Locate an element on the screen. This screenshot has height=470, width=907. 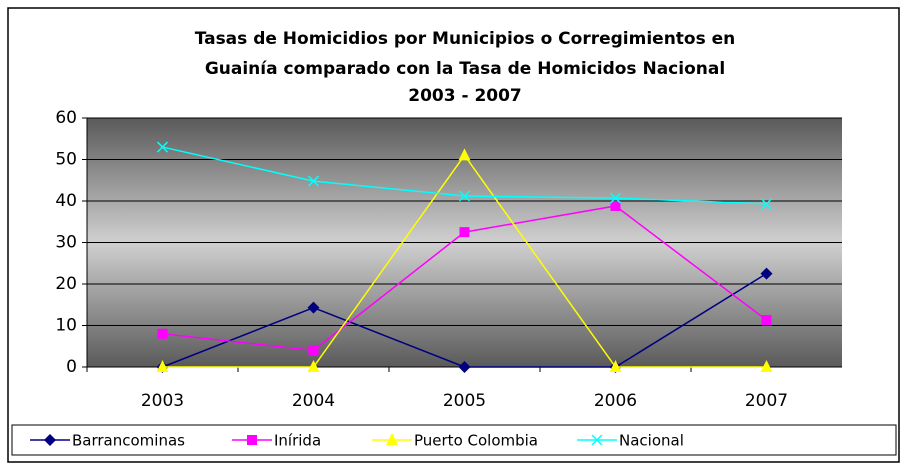
y-tick-label: 30 is located at coordinates (66, 243).